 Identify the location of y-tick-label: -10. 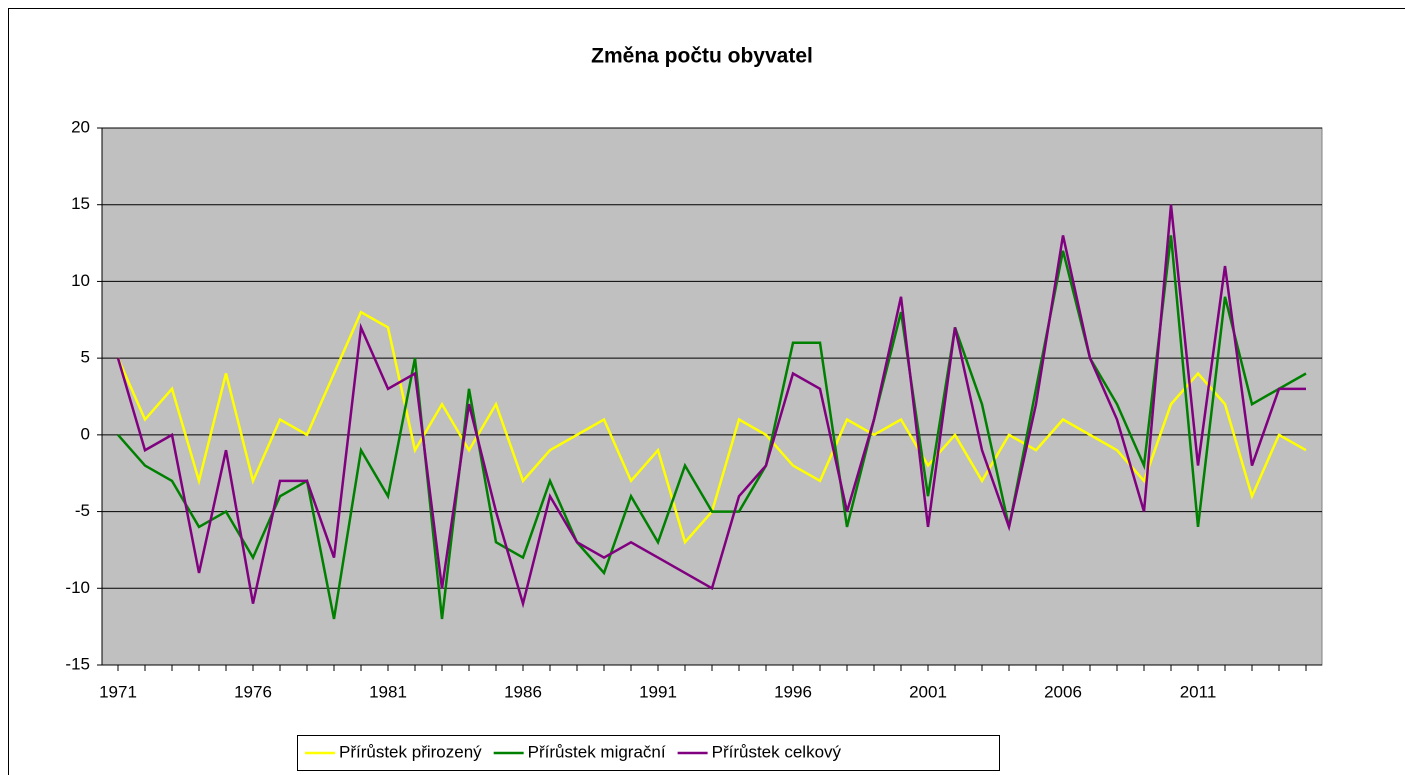
(77, 587).